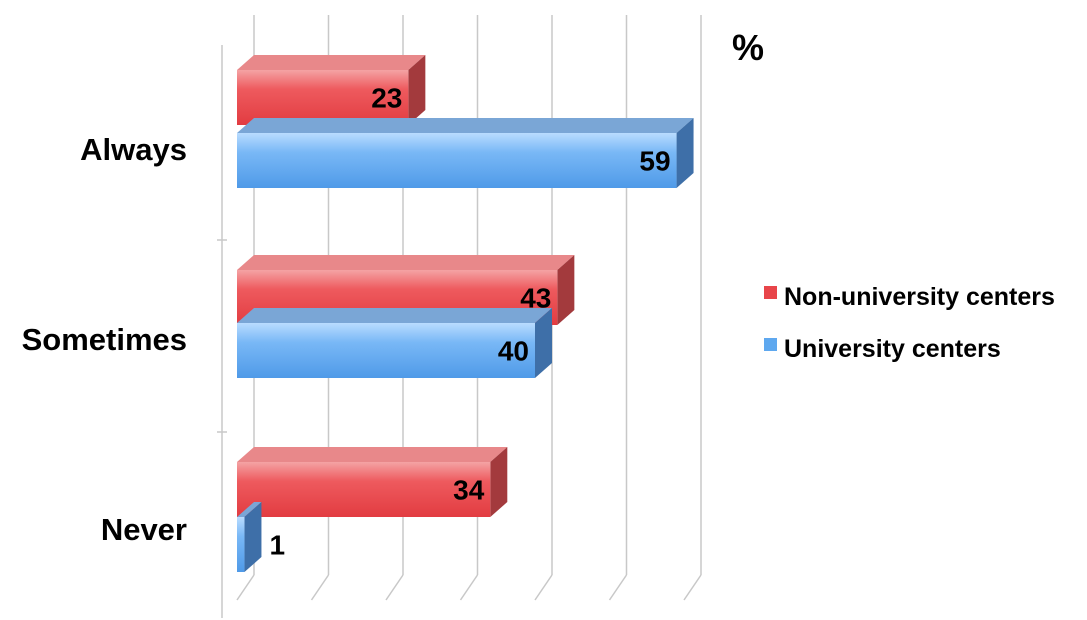  What do you see at coordinates (277, 545) in the screenshot?
I see `data-label: 1` at bounding box center [277, 545].